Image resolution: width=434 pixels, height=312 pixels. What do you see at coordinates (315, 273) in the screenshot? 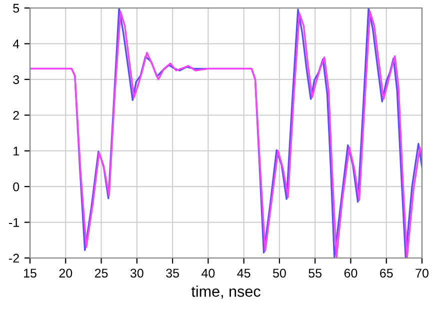
I see `x-tick-label: 55` at bounding box center [315, 273].